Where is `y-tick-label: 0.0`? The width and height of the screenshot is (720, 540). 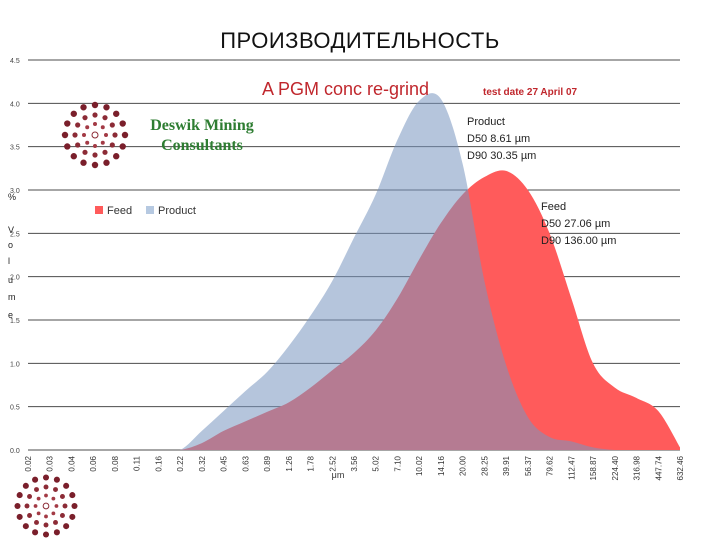
y-tick-label: 0.0 is located at coordinates (15, 451).